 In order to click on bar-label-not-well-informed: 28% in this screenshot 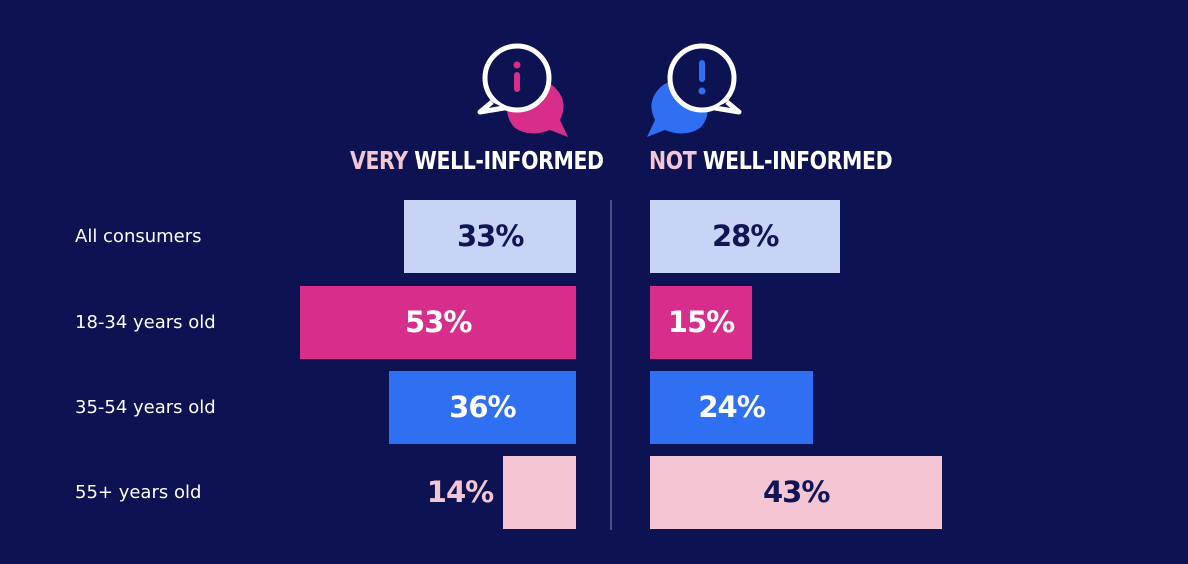, I will do `click(745, 235)`.